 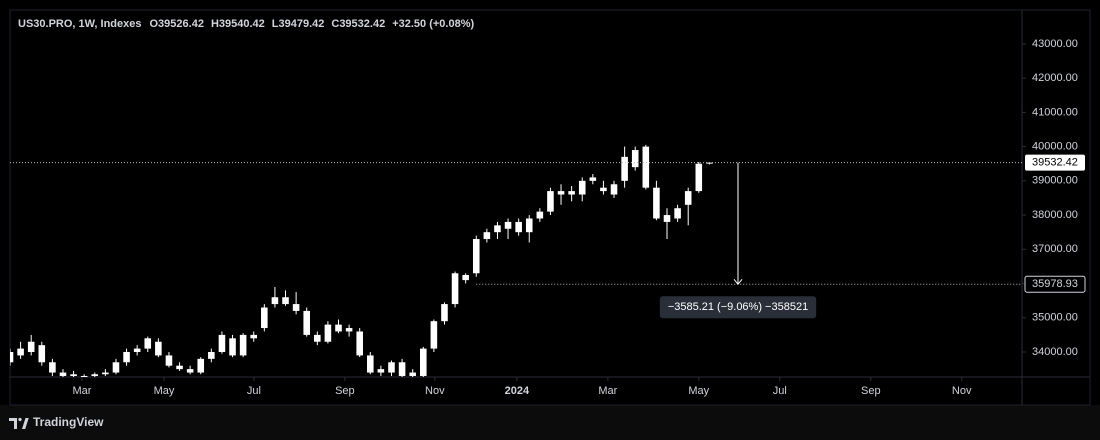 I want to click on footer-bar, so click(x=550, y=422).